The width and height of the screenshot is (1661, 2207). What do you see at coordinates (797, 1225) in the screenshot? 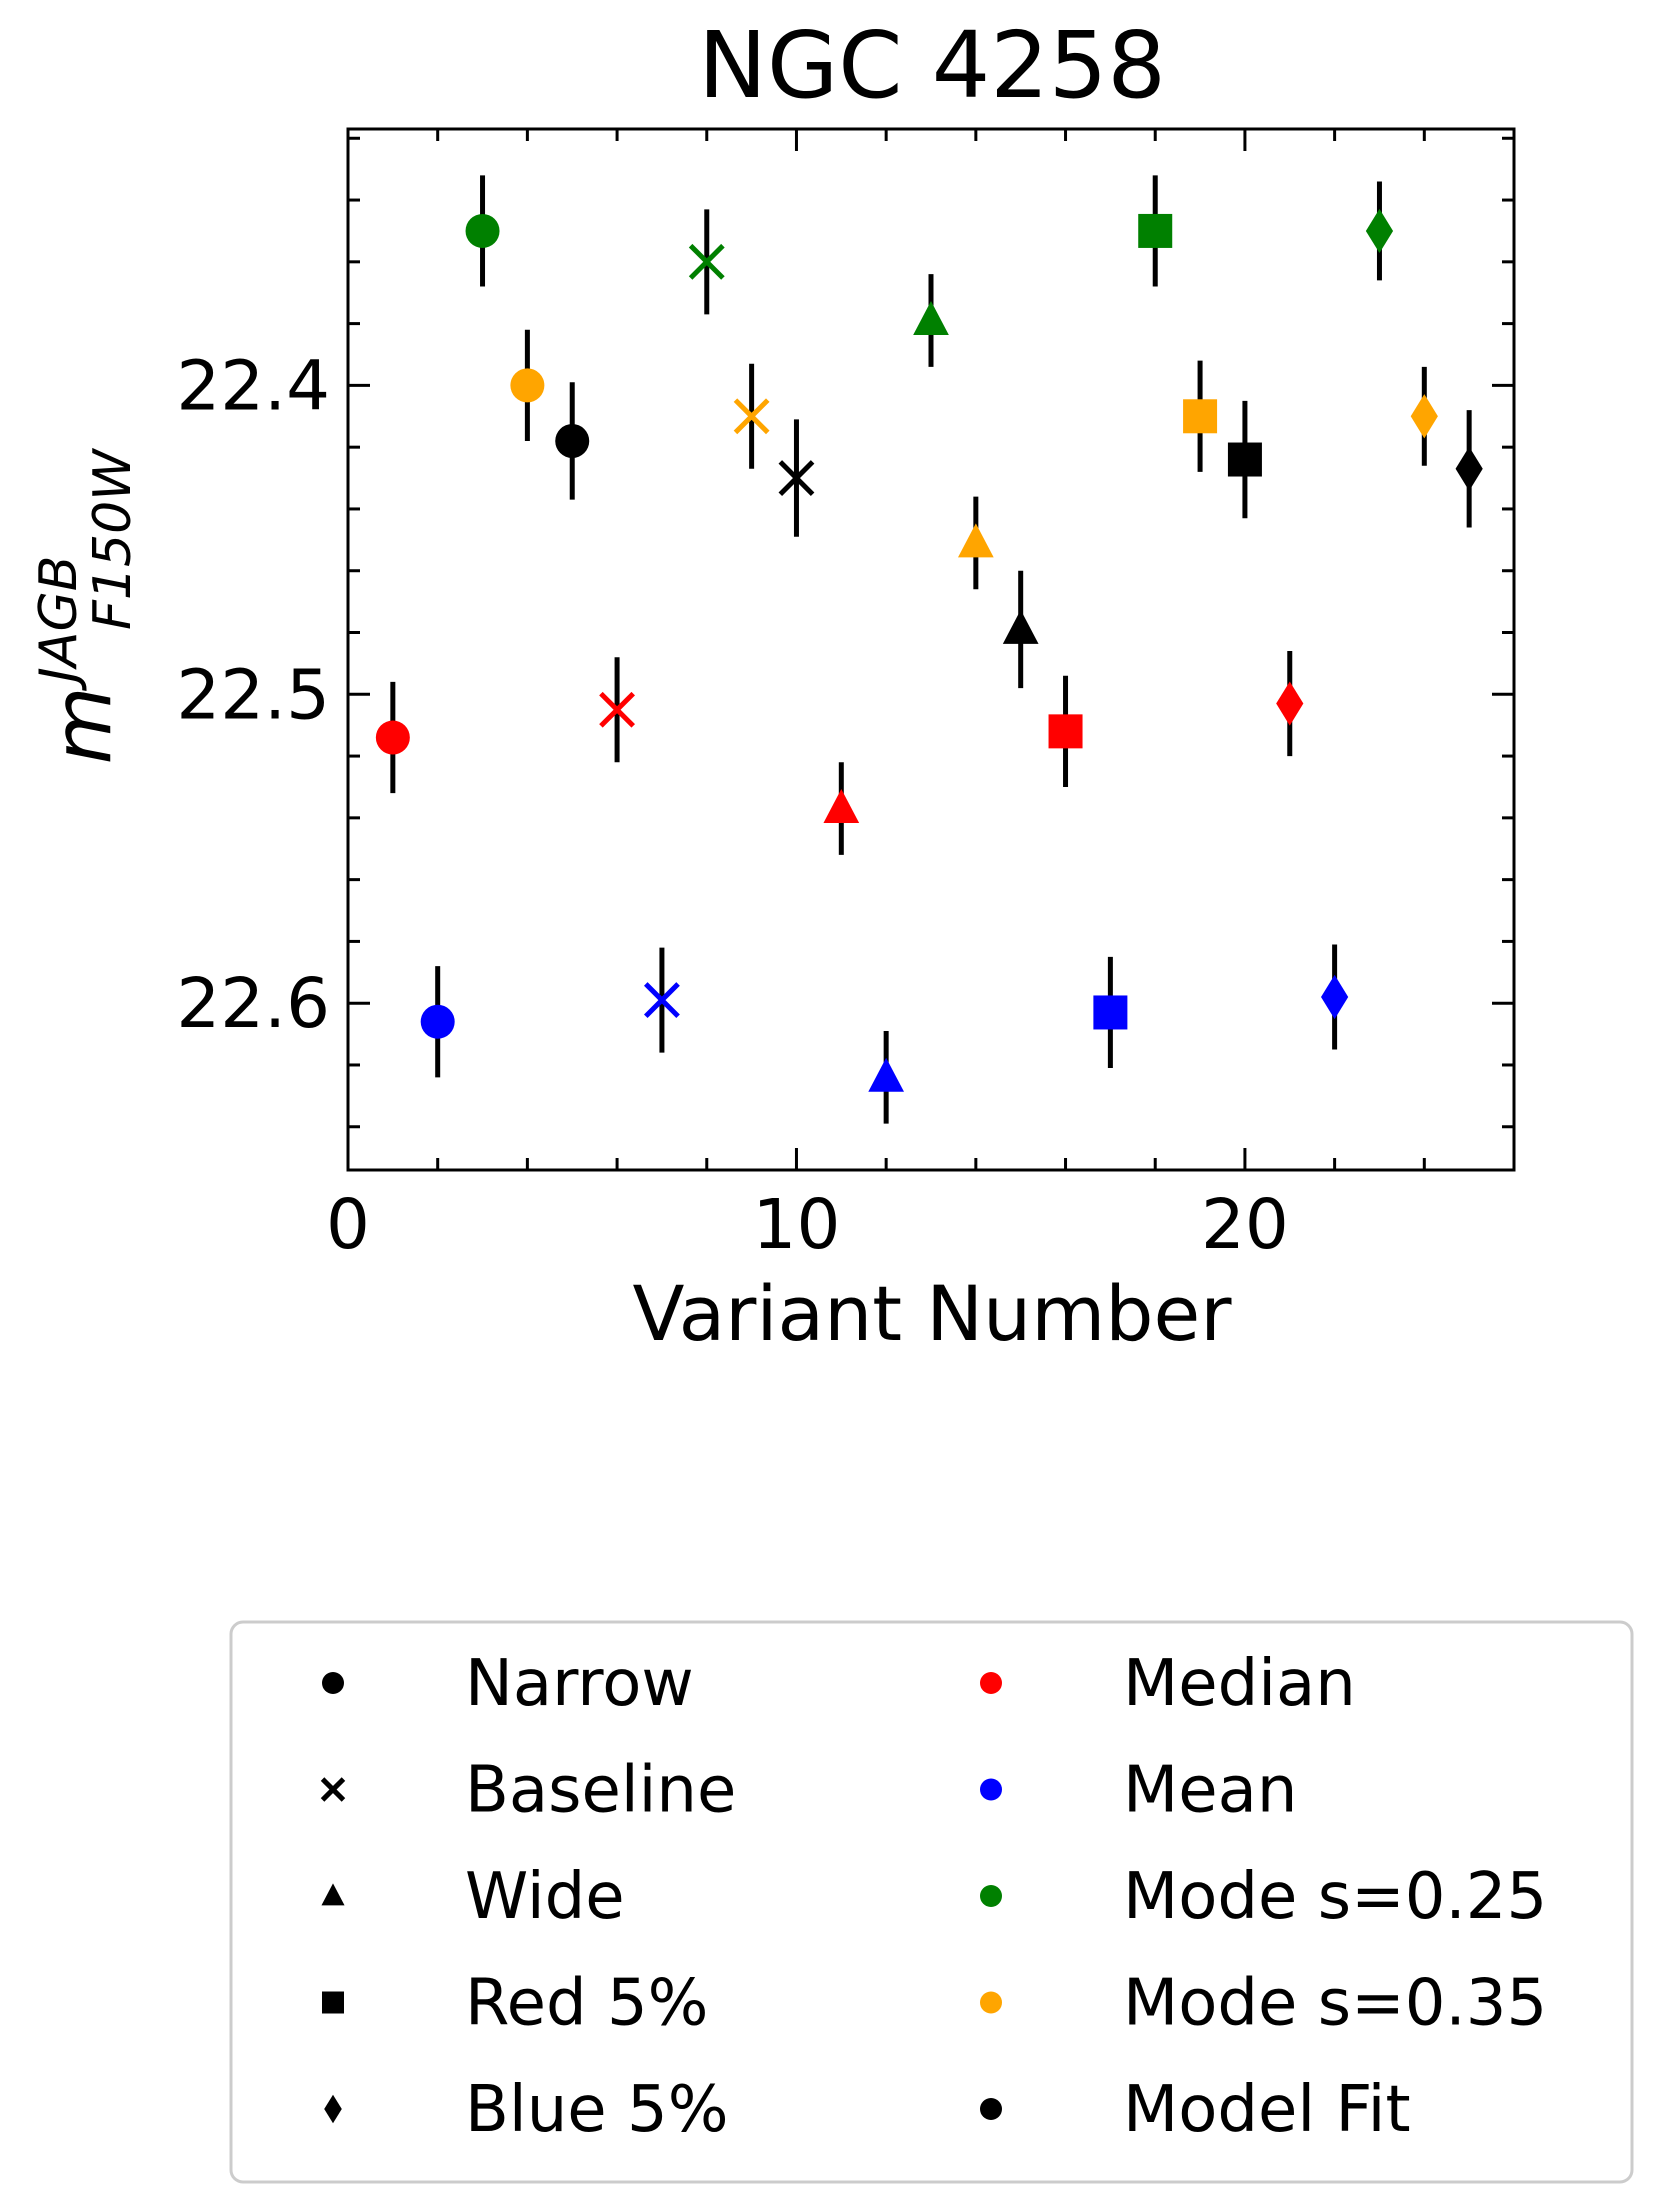
I see `x-tick-label: 10` at bounding box center [797, 1225].